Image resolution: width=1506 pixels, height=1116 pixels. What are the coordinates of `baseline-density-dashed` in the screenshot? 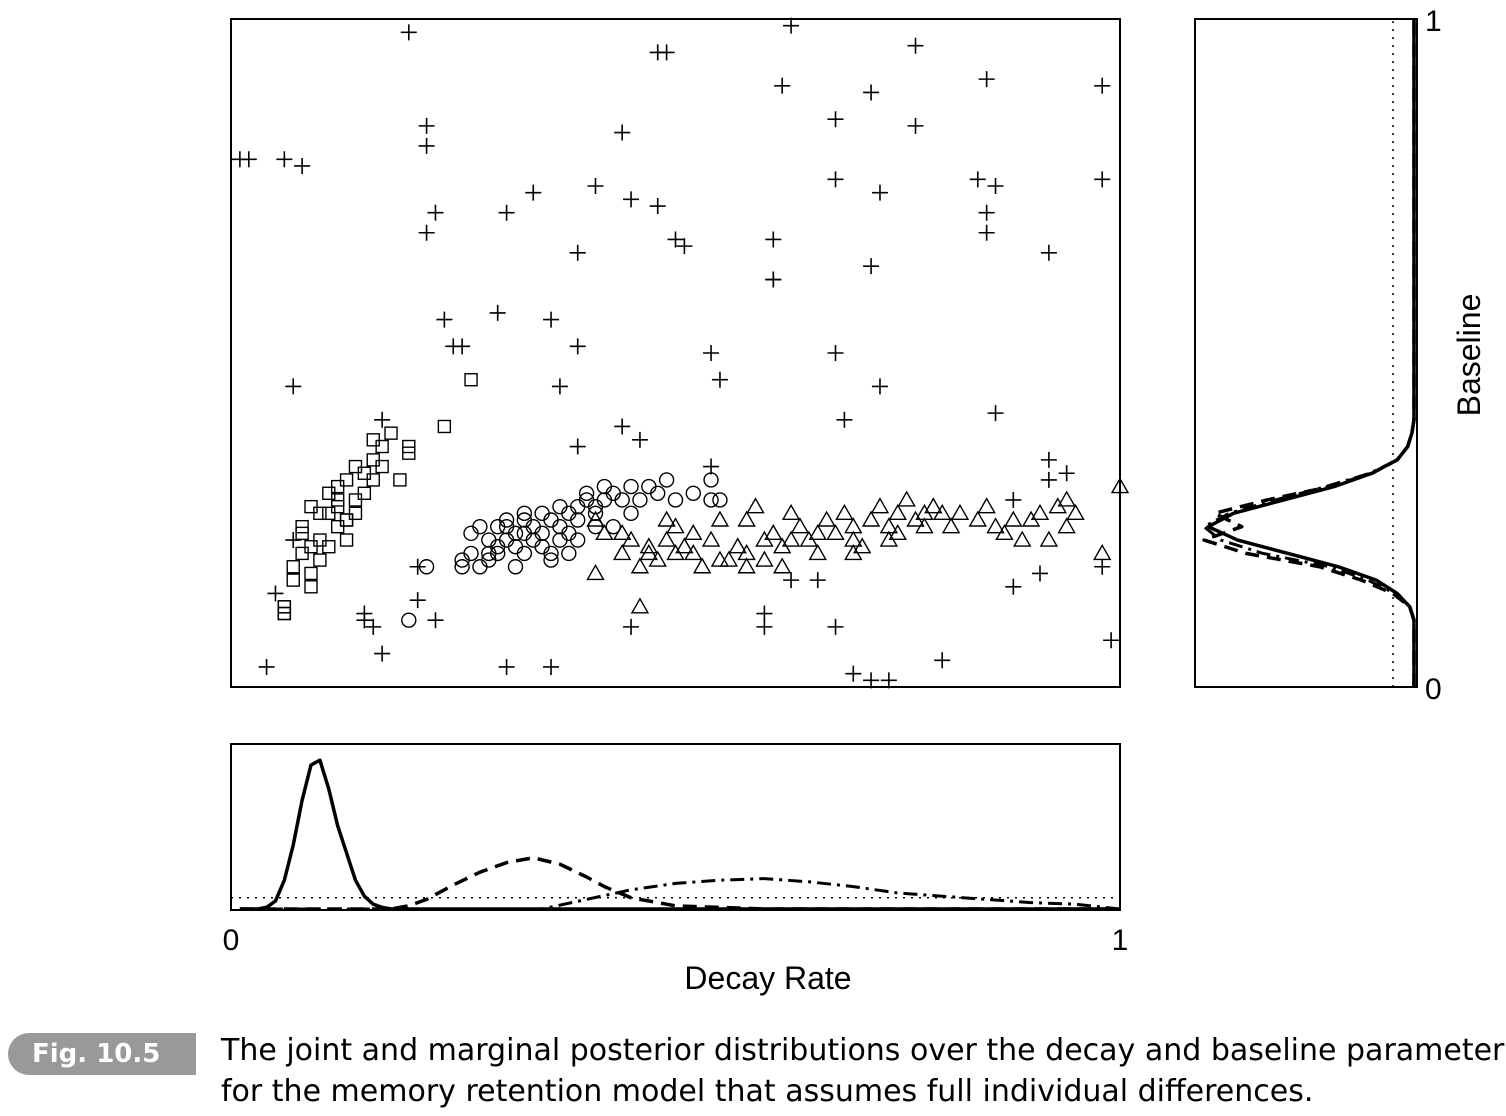 It's located at (1309, 353).